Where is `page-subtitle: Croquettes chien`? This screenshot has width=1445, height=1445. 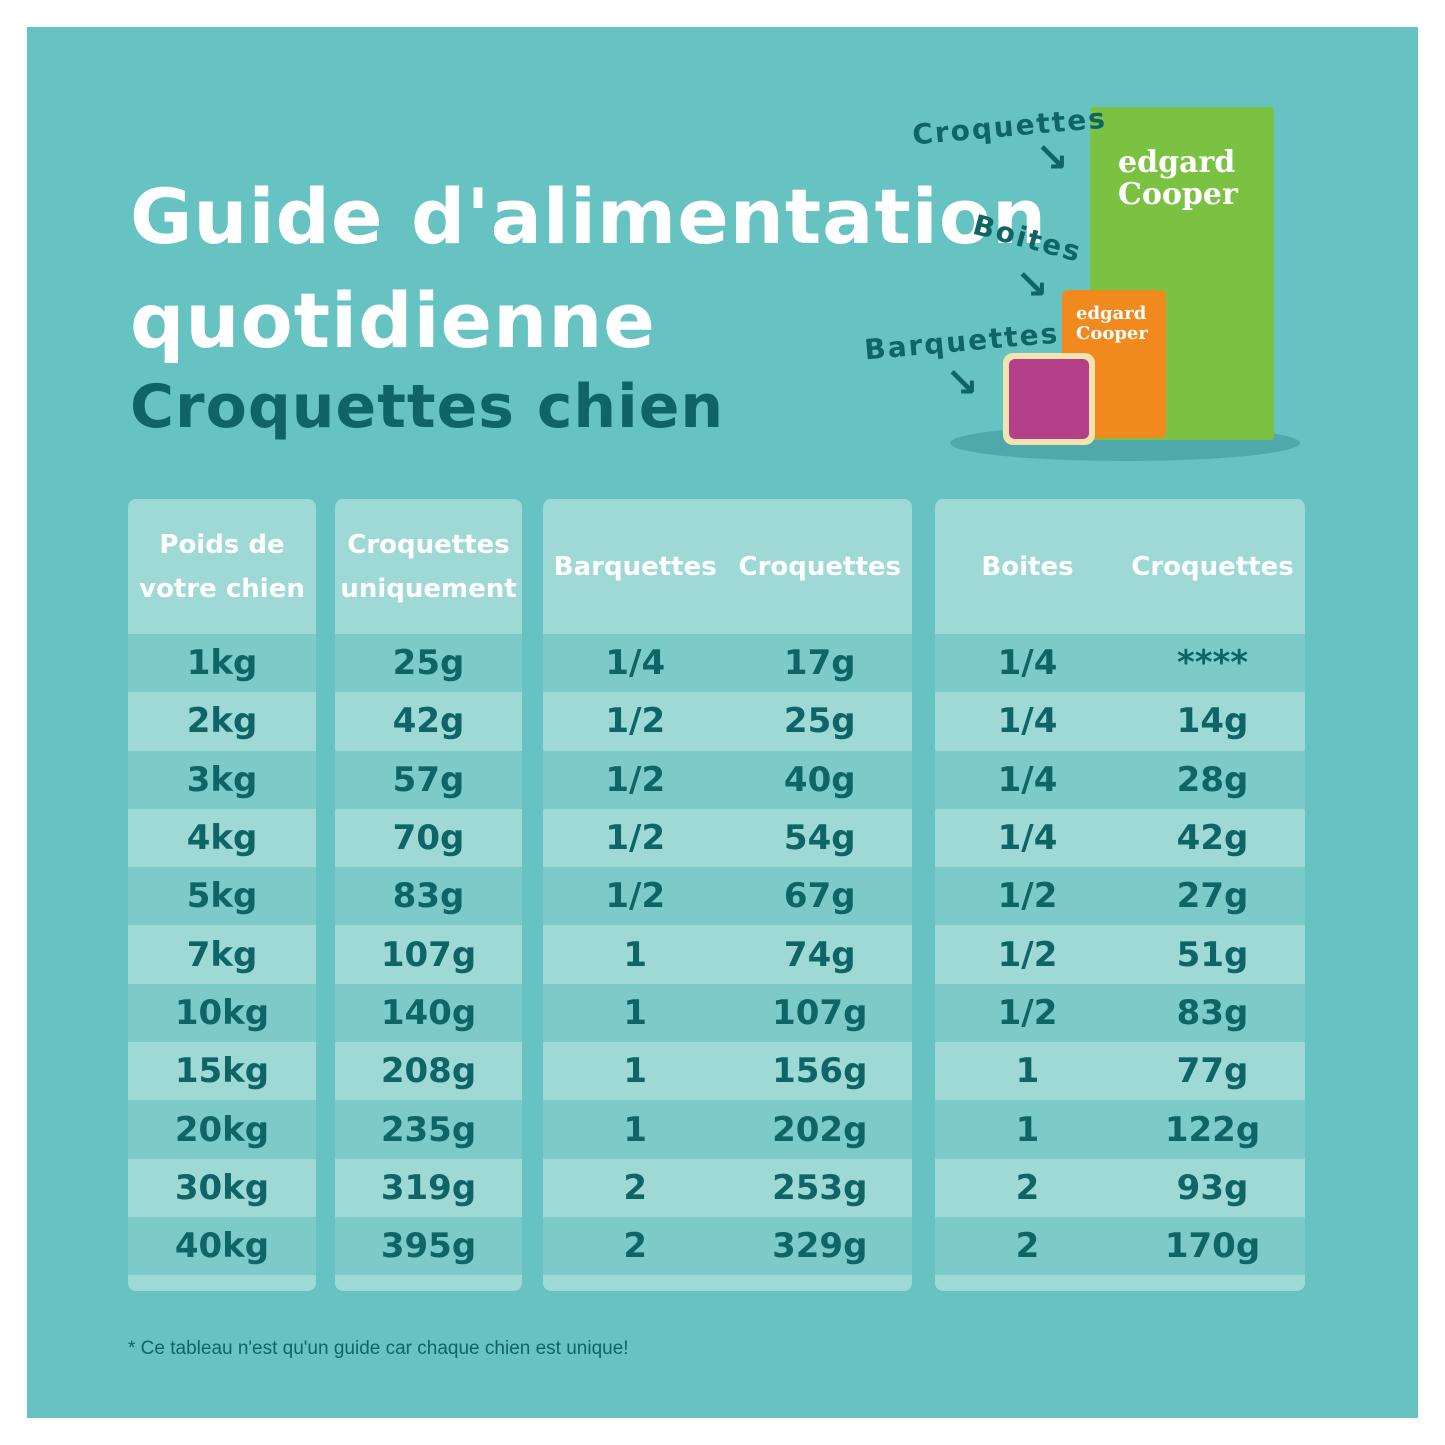
page-subtitle: Croquettes chien is located at coordinates (427, 407).